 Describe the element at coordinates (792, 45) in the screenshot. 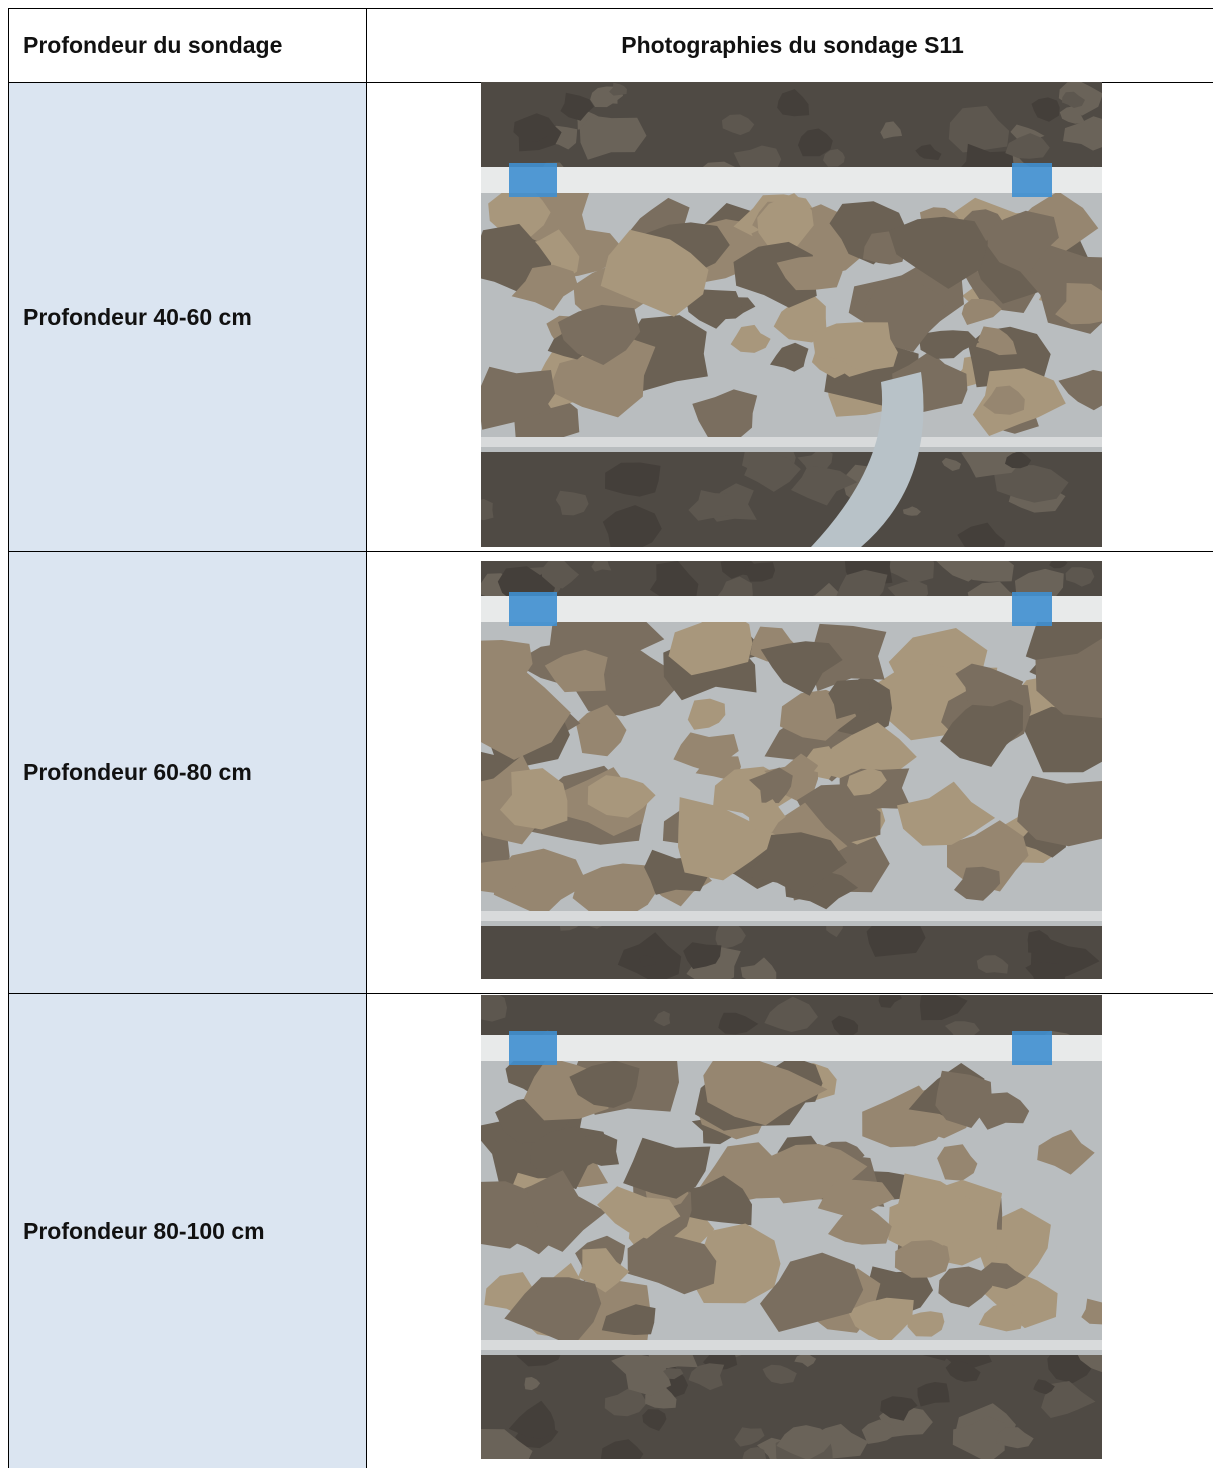

I see `header-text: Photographies du sondage S11` at that location.